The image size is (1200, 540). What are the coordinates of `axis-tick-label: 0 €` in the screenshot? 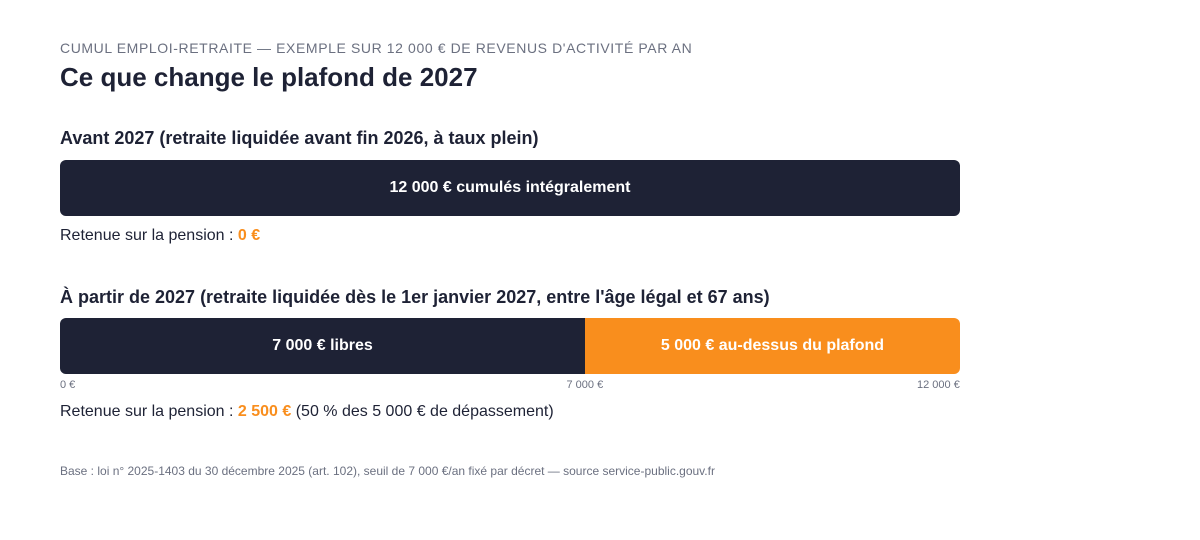 It's located at (68, 385).